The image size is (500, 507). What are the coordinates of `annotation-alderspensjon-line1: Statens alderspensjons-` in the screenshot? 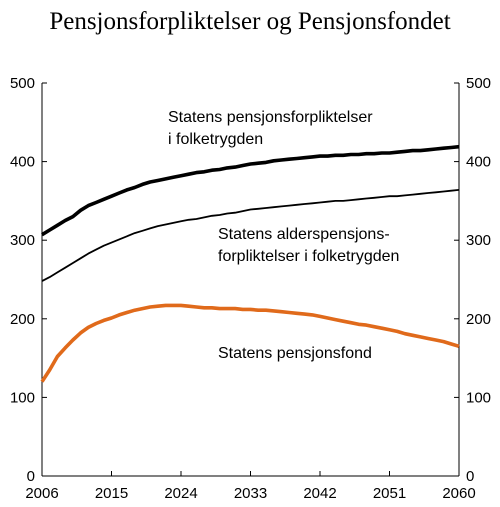 It's located at (304, 234).